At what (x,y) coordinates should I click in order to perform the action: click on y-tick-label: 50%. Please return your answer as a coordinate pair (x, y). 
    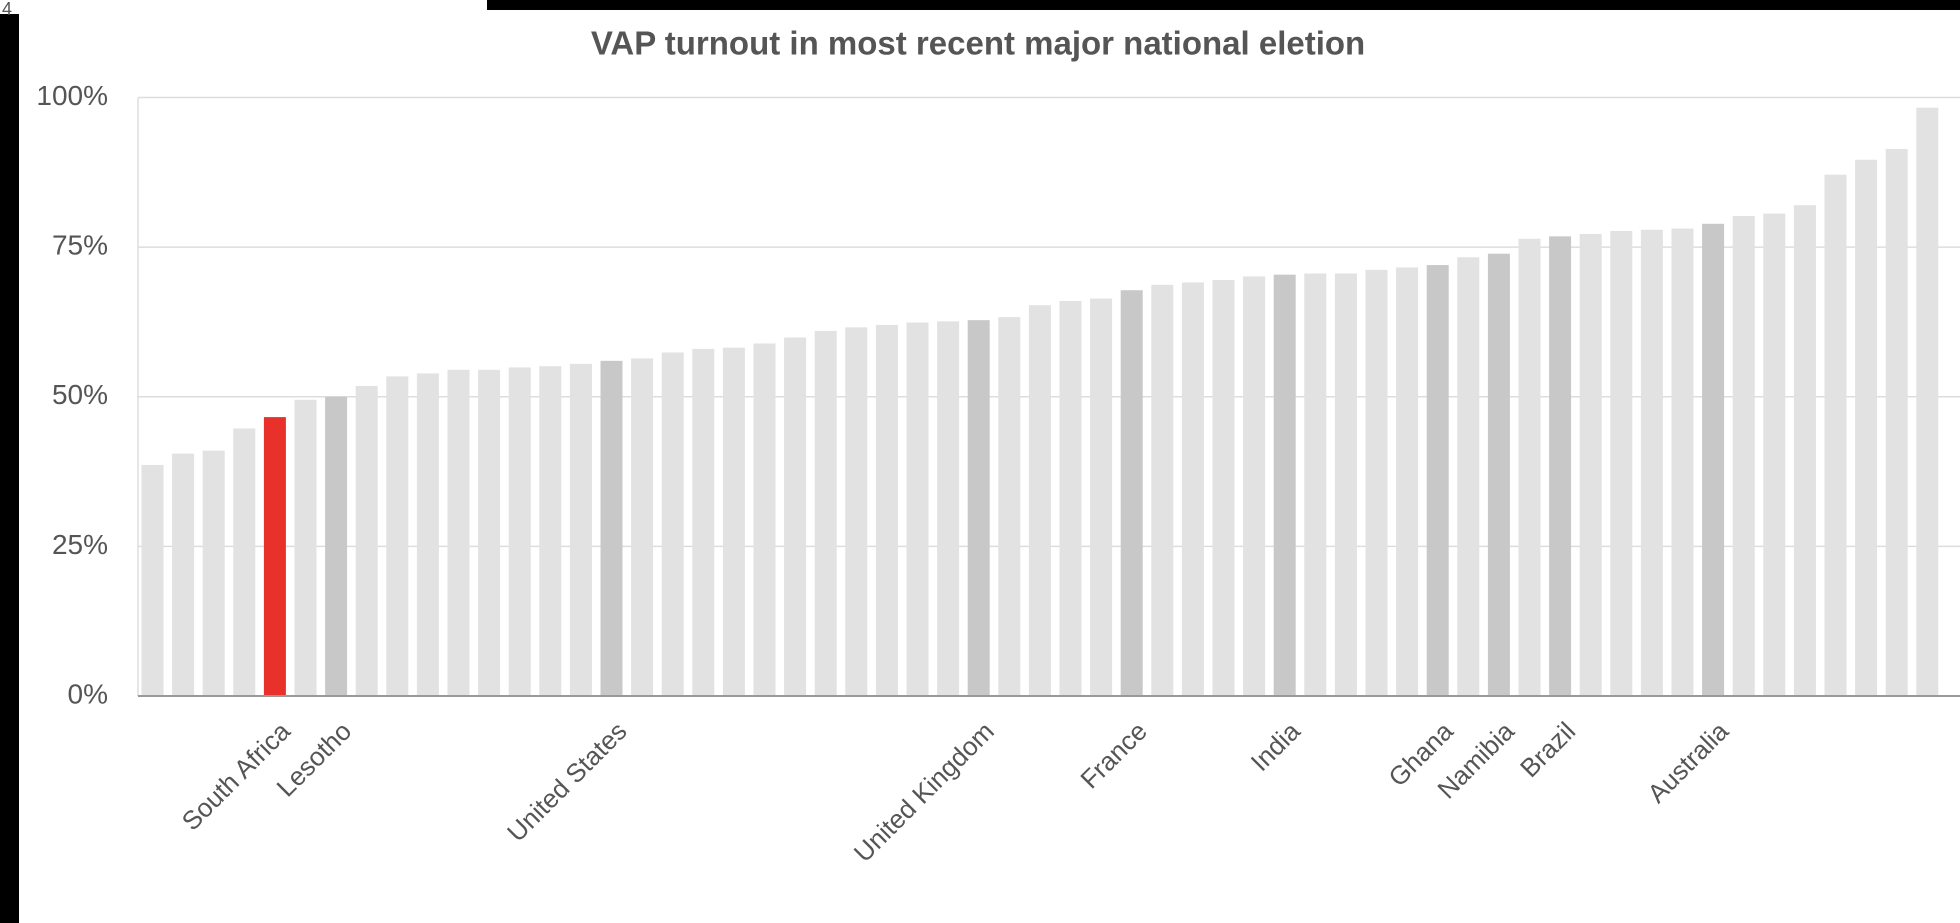
    Looking at the image, I should click on (80, 394).